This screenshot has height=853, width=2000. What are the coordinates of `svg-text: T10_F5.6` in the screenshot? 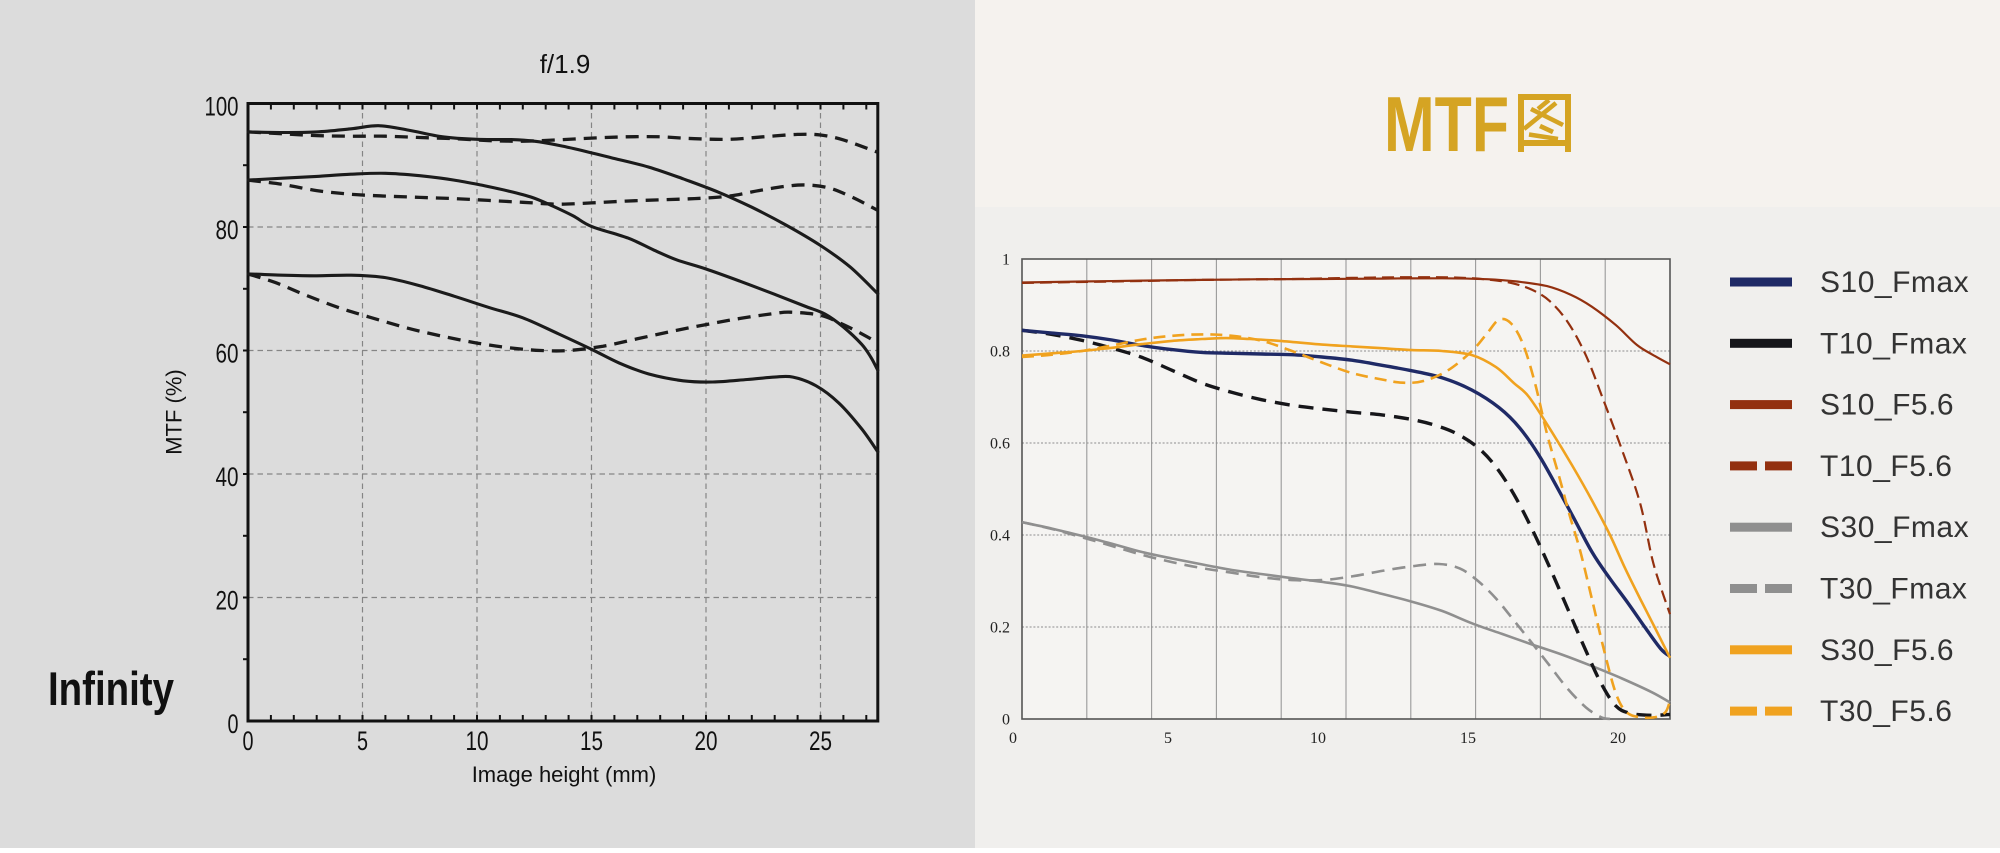 It's located at (1886, 466).